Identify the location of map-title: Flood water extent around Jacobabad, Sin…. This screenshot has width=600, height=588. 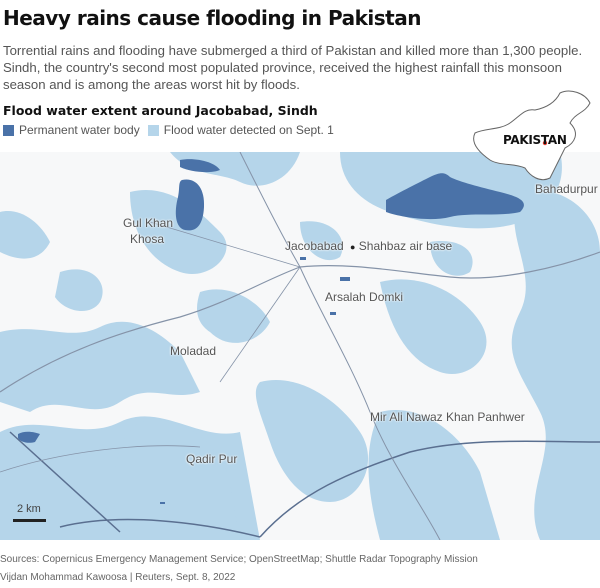
(160, 110).